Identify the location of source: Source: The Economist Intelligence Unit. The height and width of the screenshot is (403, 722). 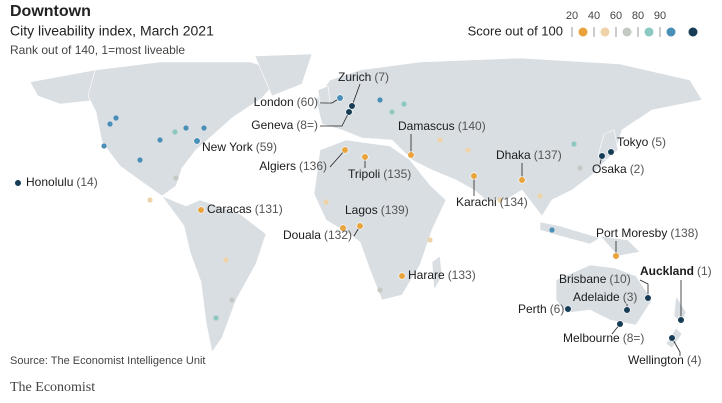
(107, 361).